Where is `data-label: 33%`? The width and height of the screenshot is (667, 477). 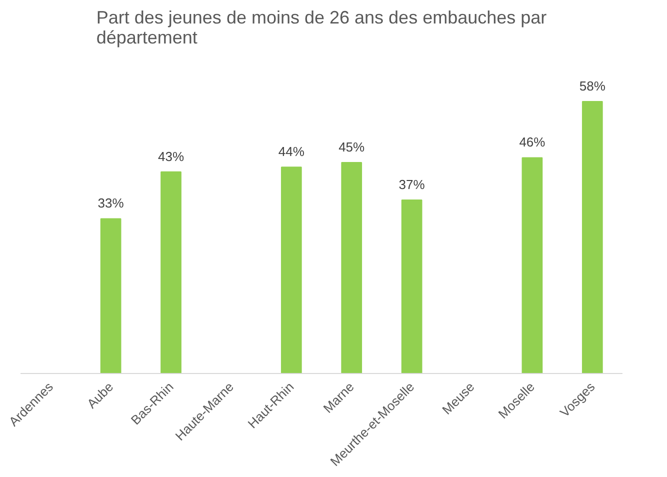
data-label: 33% is located at coordinates (111, 203).